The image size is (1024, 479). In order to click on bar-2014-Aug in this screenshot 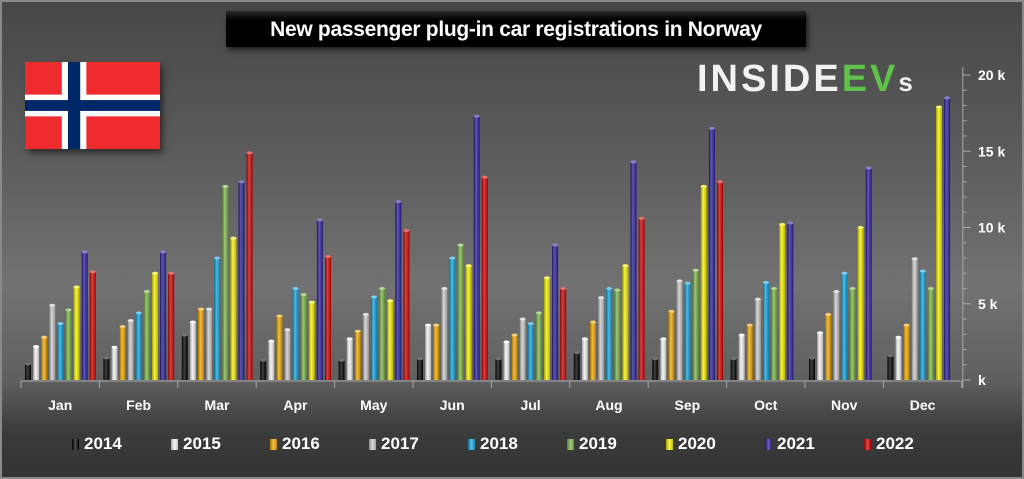, I will do `click(576, 366)`.